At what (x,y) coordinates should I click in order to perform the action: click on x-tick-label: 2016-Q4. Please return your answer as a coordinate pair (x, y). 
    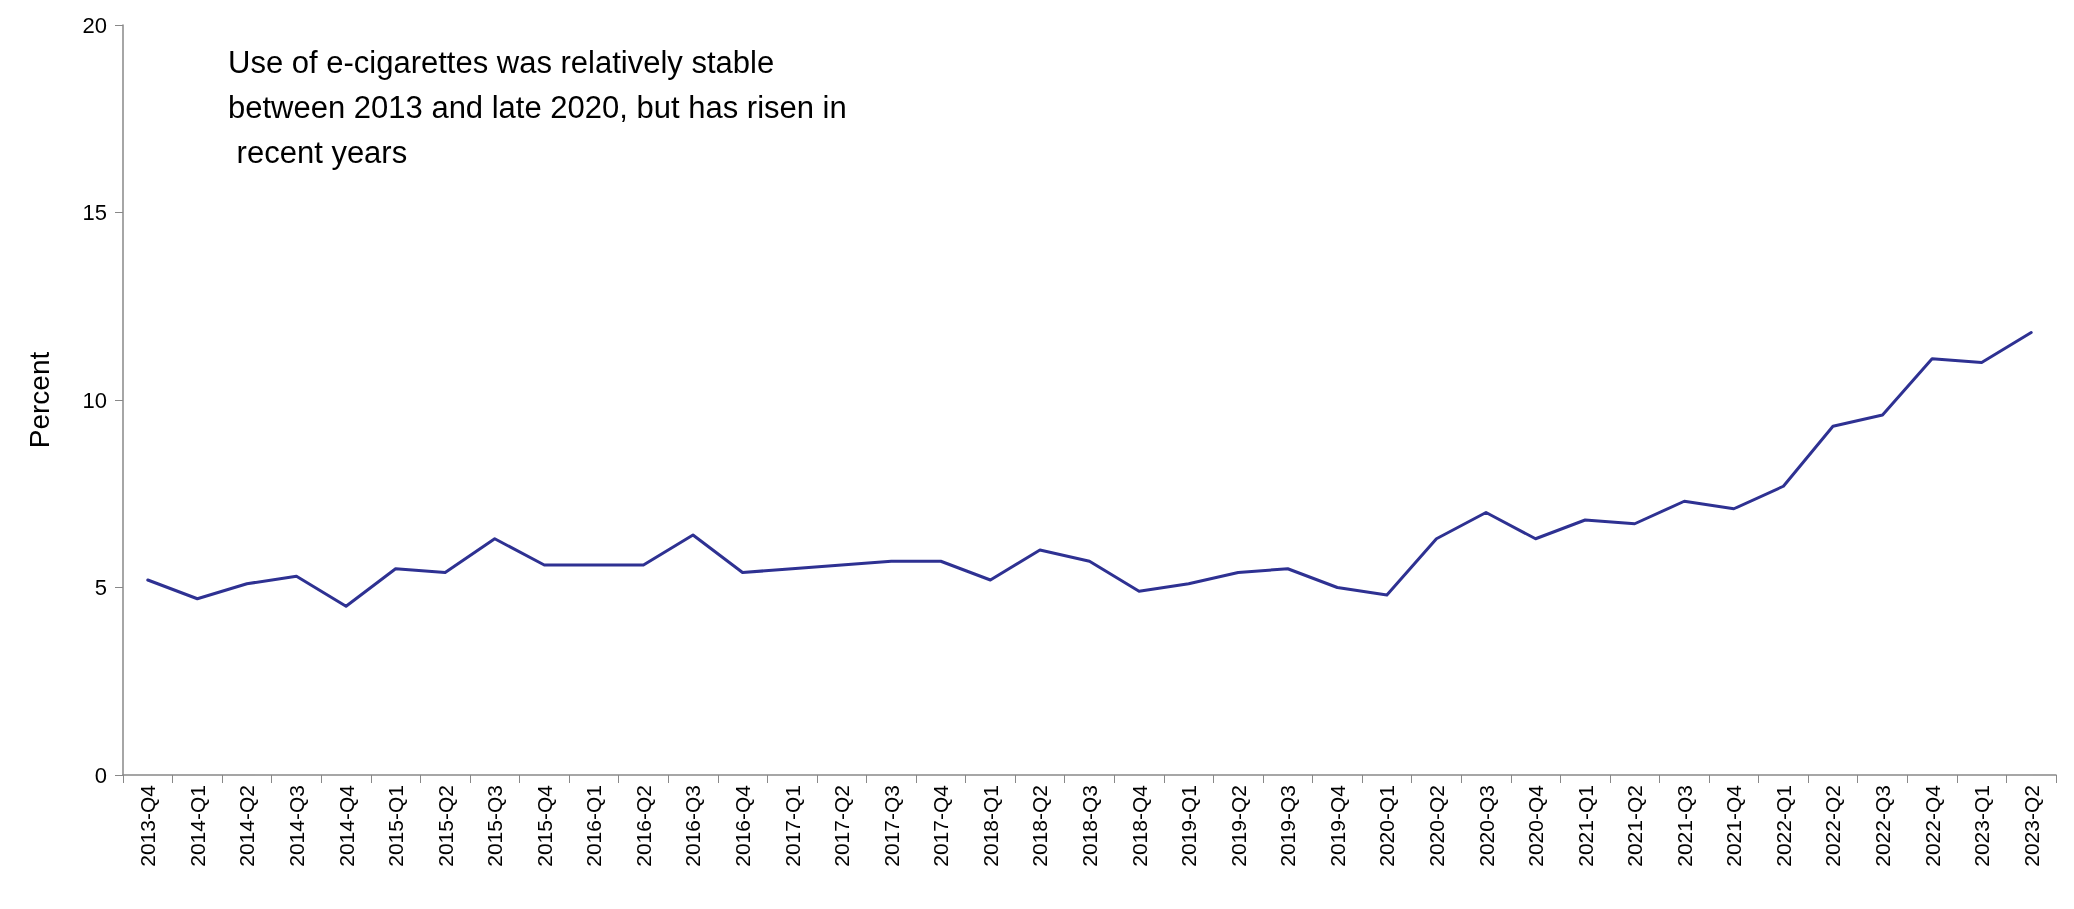
    Looking at the image, I should click on (743, 825).